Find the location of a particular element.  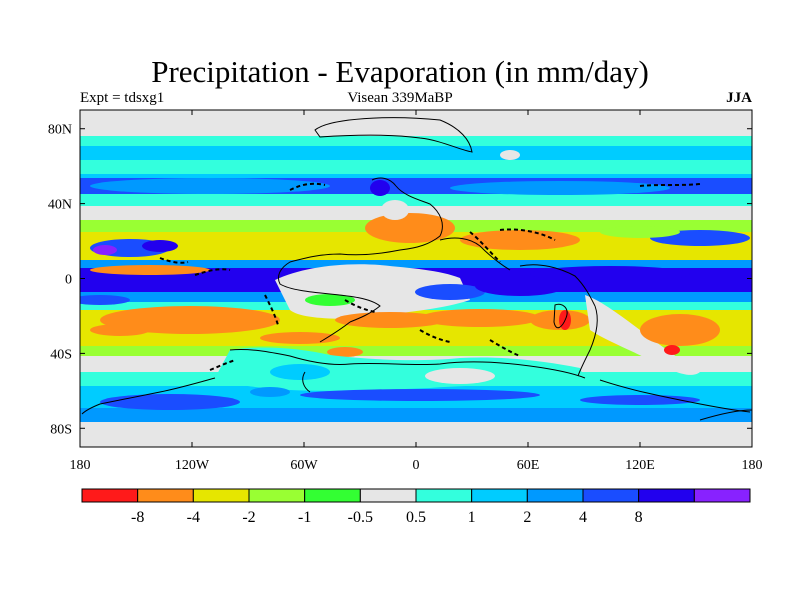

colorbar-label: -2 is located at coordinates (248, 517).